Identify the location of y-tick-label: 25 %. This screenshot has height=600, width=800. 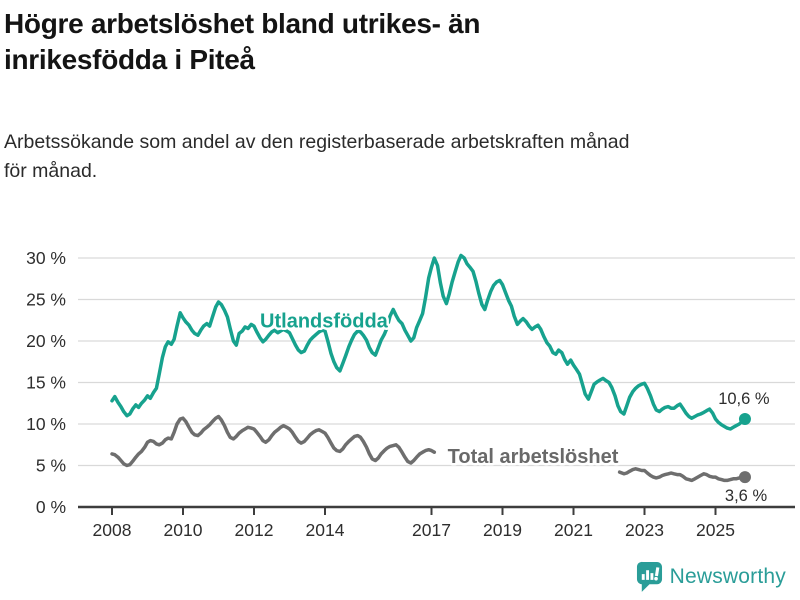
(46, 300).